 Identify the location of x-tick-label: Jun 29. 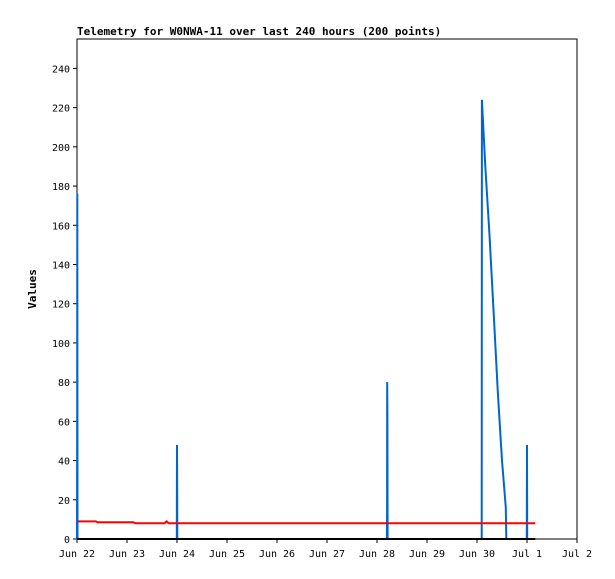
(427, 554).